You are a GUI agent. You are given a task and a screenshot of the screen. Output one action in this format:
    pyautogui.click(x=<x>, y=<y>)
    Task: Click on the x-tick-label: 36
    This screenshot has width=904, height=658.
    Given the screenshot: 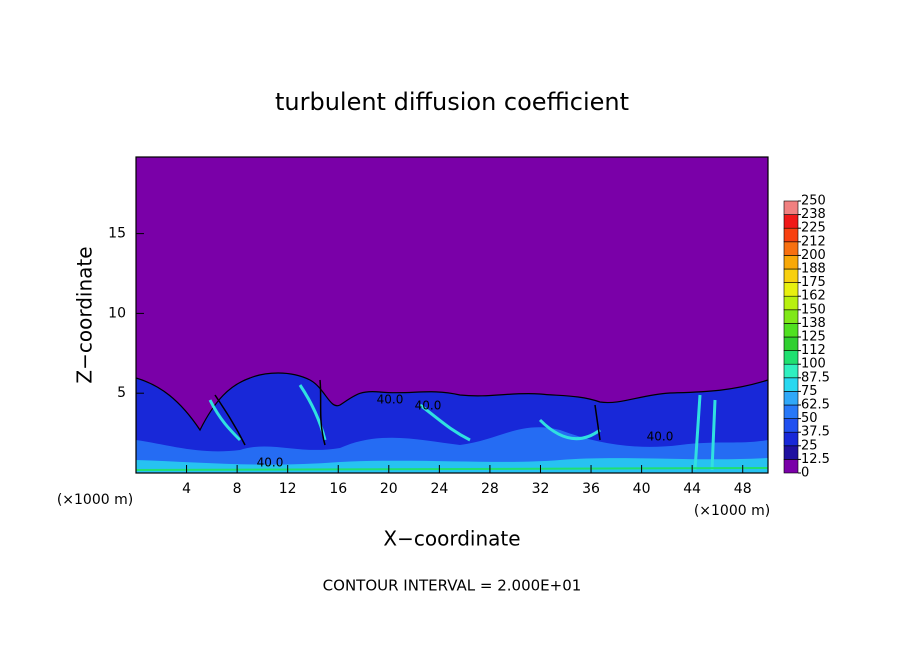 What is the action you would take?
    pyautogui.click(x=591, y=489)
    